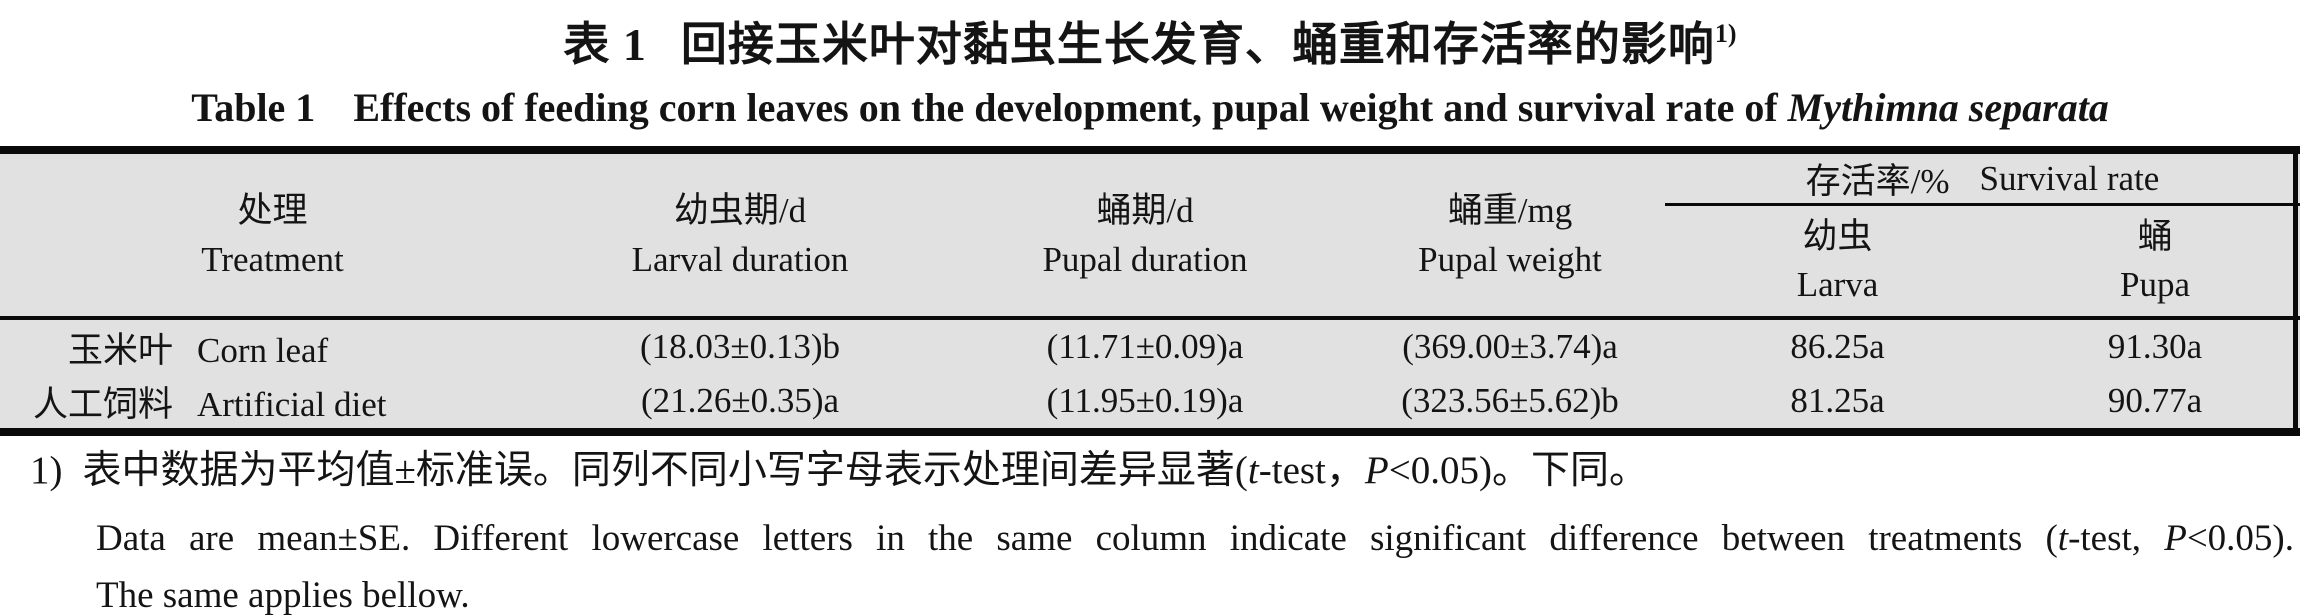  Describe the element at coordinates (1510, 346) in the screenshot. I see `cell-pupal-weight: (369.00±3.74)a` at that location.